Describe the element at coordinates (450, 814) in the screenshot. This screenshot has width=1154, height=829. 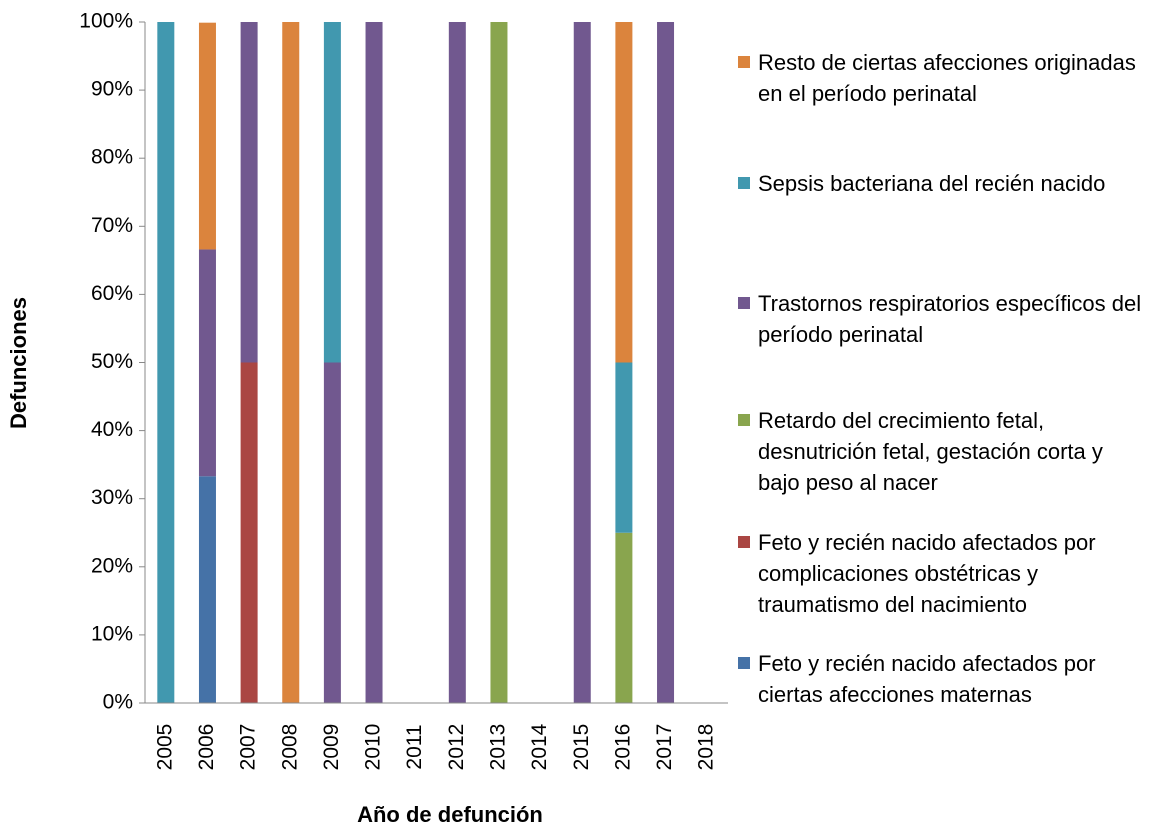
I see `x-axis-label: Año de defunción` at that location.